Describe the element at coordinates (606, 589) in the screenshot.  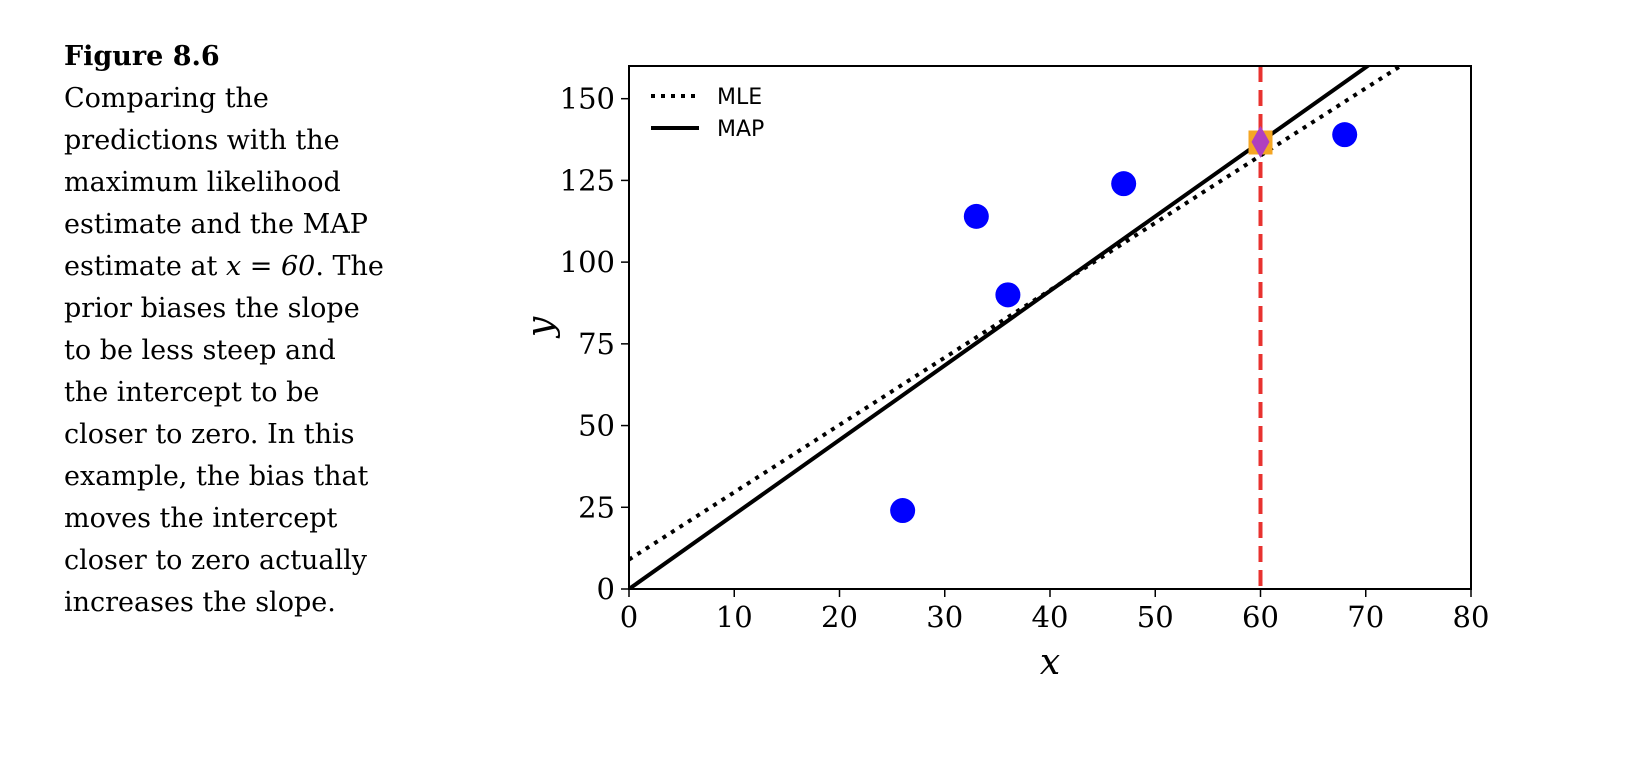
I see `y-tick-label: 0` at that location.